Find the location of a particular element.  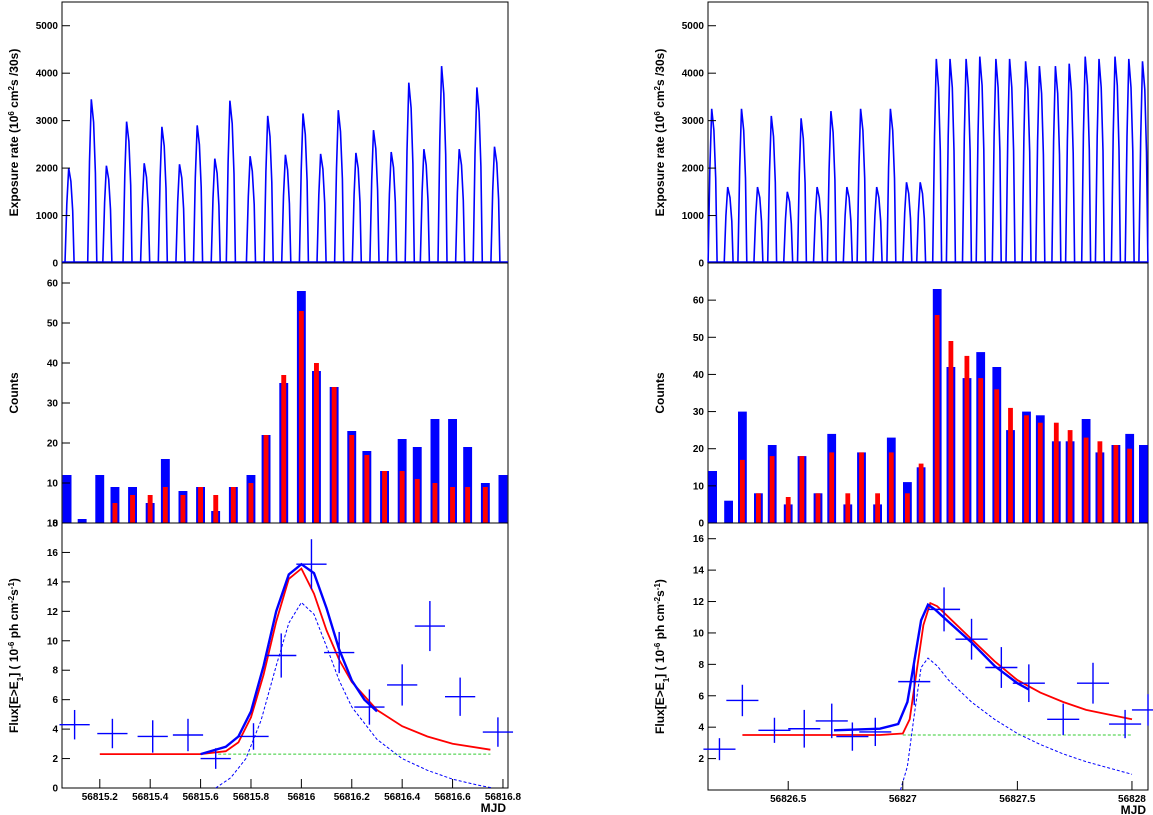

right-bottom-ylabel-part: s is located at coordinates (660, 593).